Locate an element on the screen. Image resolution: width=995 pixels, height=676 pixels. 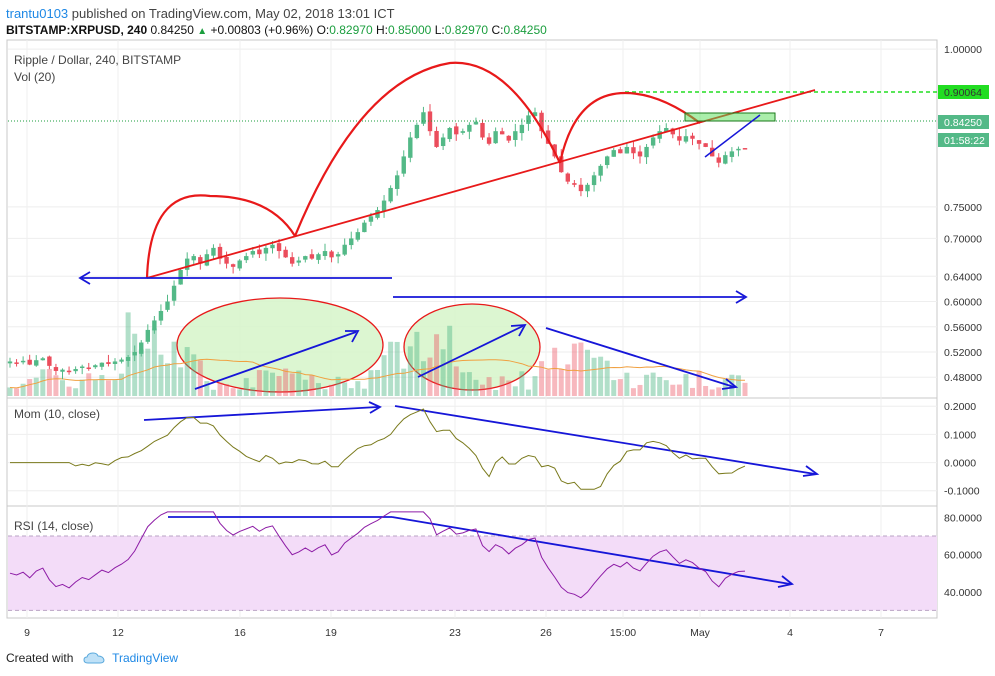
author-link: trantu0103 is located at coordinates (37, 13).